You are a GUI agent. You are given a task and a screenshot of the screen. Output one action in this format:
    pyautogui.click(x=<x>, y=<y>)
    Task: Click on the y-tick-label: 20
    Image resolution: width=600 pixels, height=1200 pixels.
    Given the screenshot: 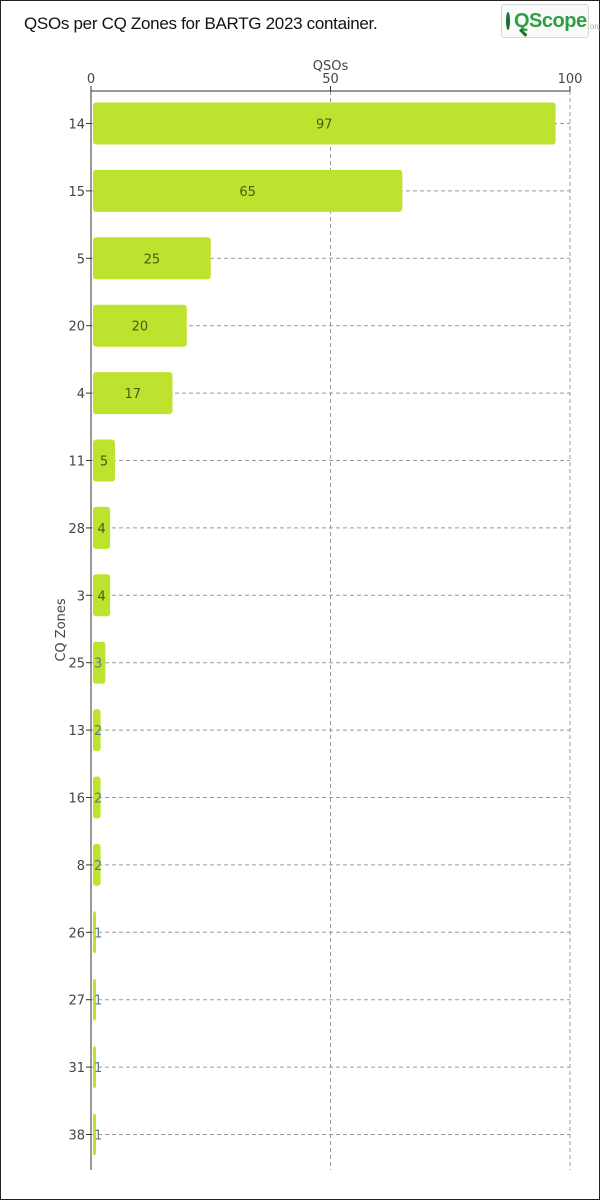 What is the action you would take?
    pyautogui.click(x=76, y=327)
    